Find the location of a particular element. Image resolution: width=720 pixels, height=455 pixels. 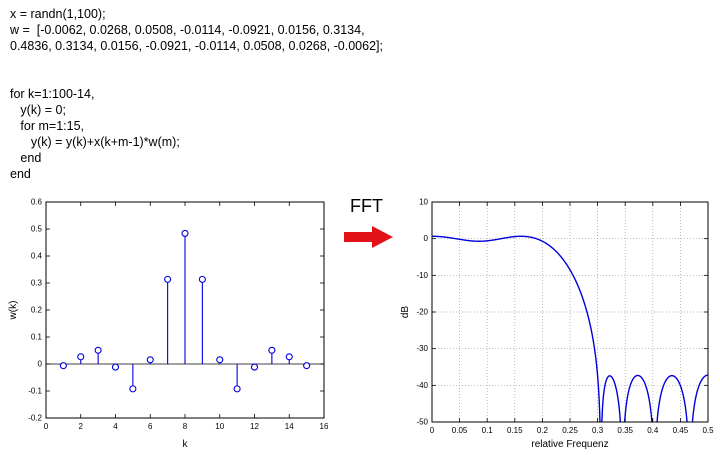

svg-text: 14 is located at coordinates (289, 426).